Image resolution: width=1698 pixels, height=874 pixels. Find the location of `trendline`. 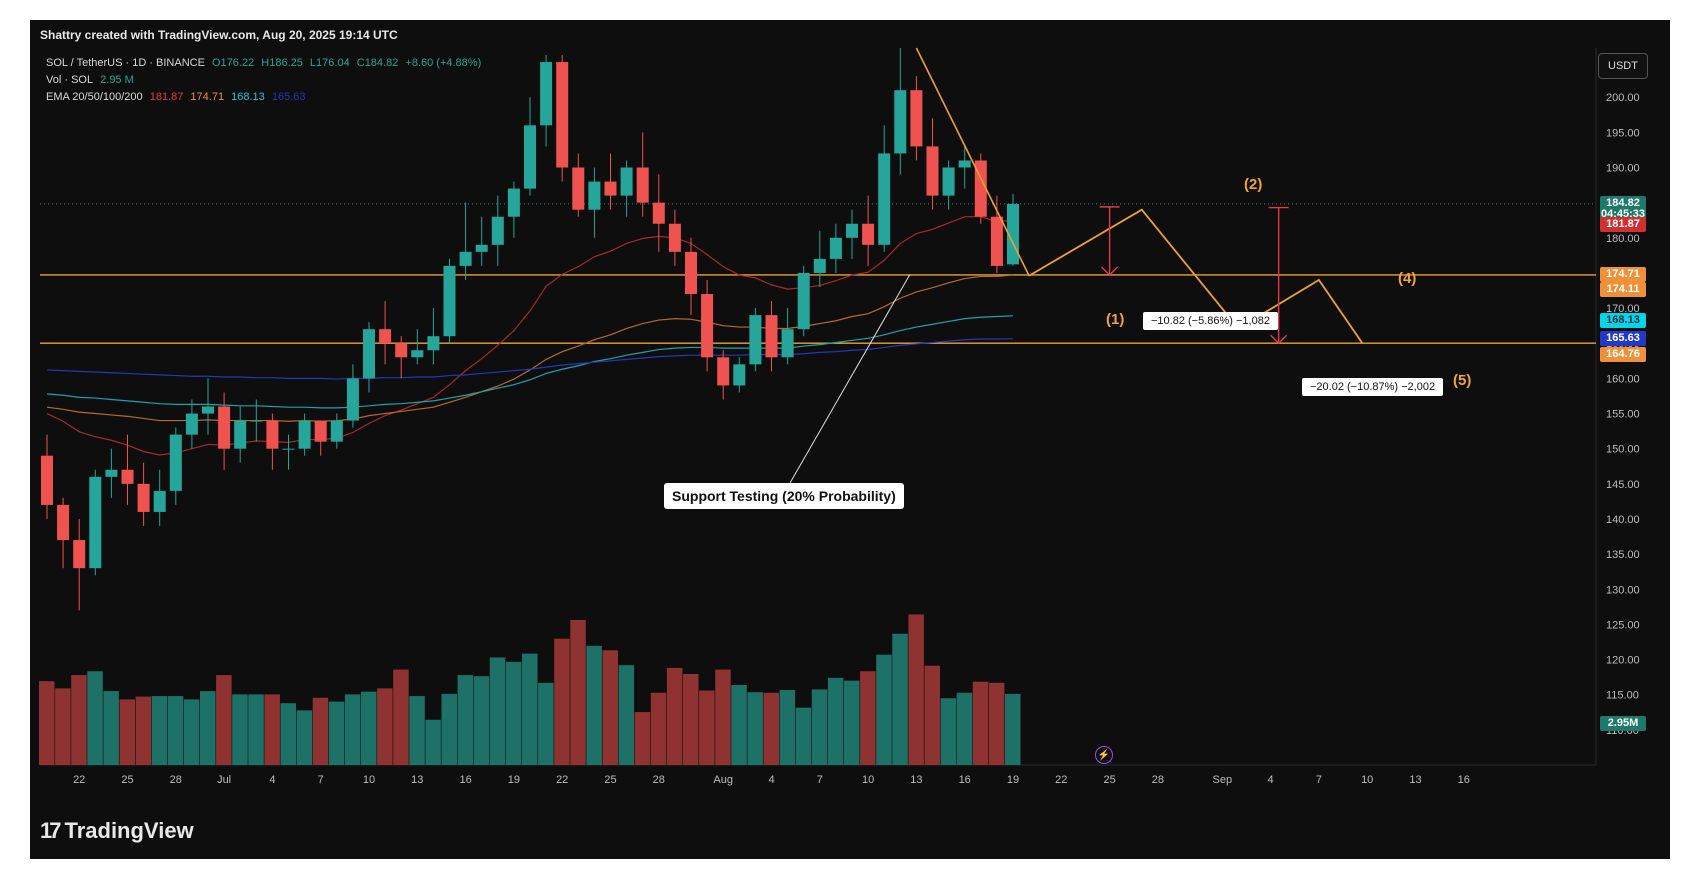

trendline is located at coordinates (972, 162).